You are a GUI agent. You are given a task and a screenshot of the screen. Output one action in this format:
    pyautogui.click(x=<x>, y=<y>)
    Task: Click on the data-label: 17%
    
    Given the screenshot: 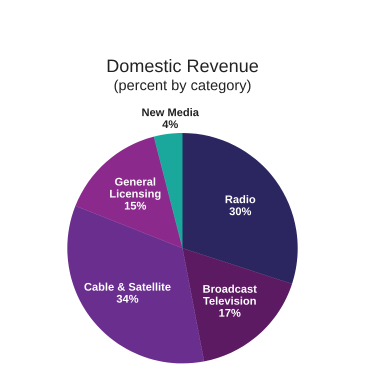 What is the action you would take?
    pyautogui.click(x=230, y=312)
    